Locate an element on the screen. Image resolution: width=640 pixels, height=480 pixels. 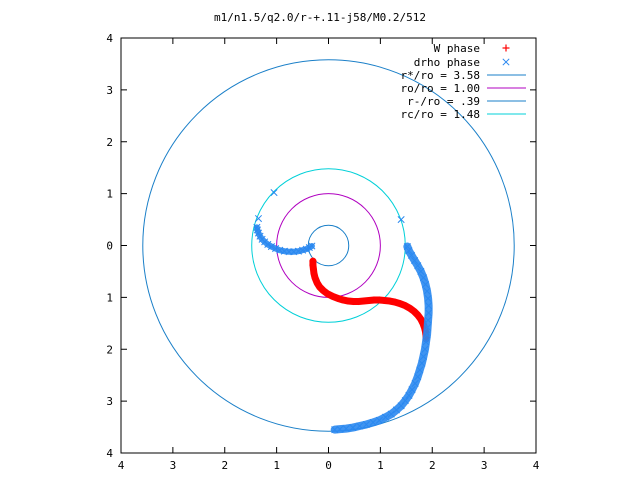
drho-phase-point-1-b is located at coordinates (258, 218).